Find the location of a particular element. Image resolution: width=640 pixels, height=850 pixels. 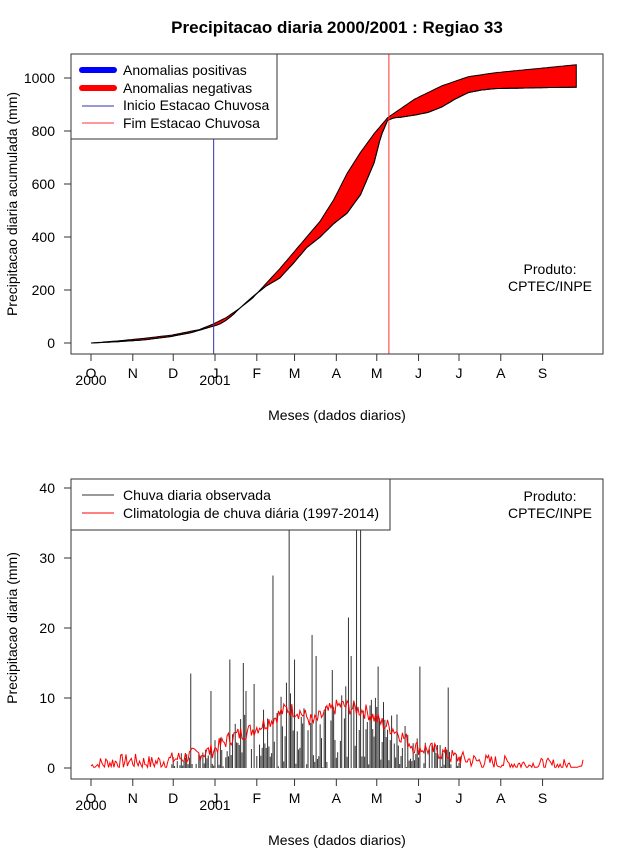

cumulative-produto-source: CPTEC/INPE is located at coordinates (550, 286).